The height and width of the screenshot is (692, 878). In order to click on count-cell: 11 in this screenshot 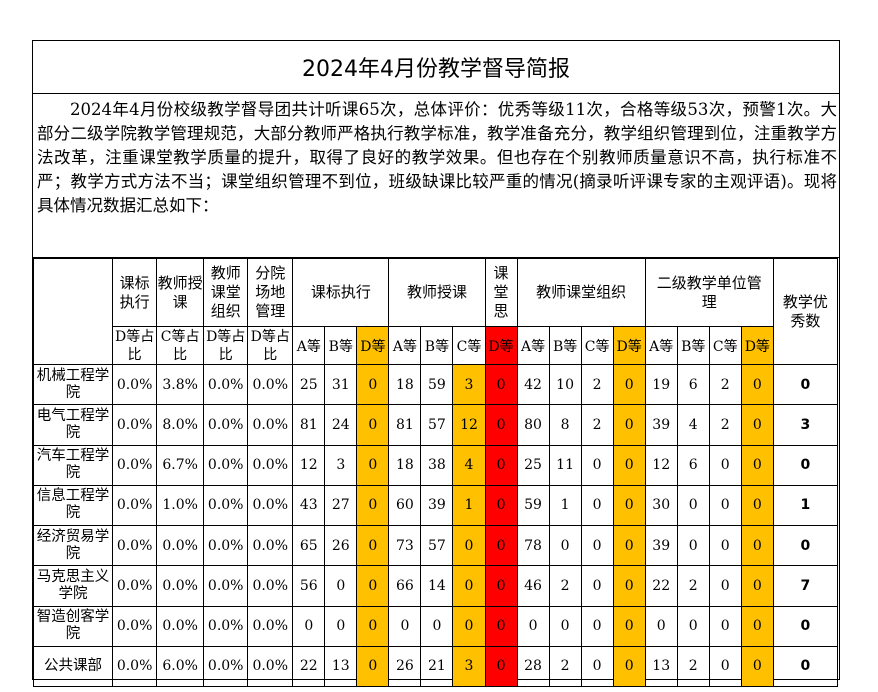, I will do `click(565, 465)`.